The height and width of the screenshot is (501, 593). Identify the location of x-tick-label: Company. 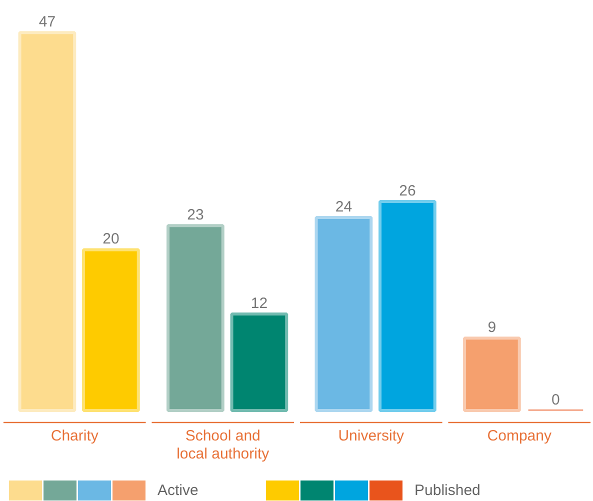
(519, 436).